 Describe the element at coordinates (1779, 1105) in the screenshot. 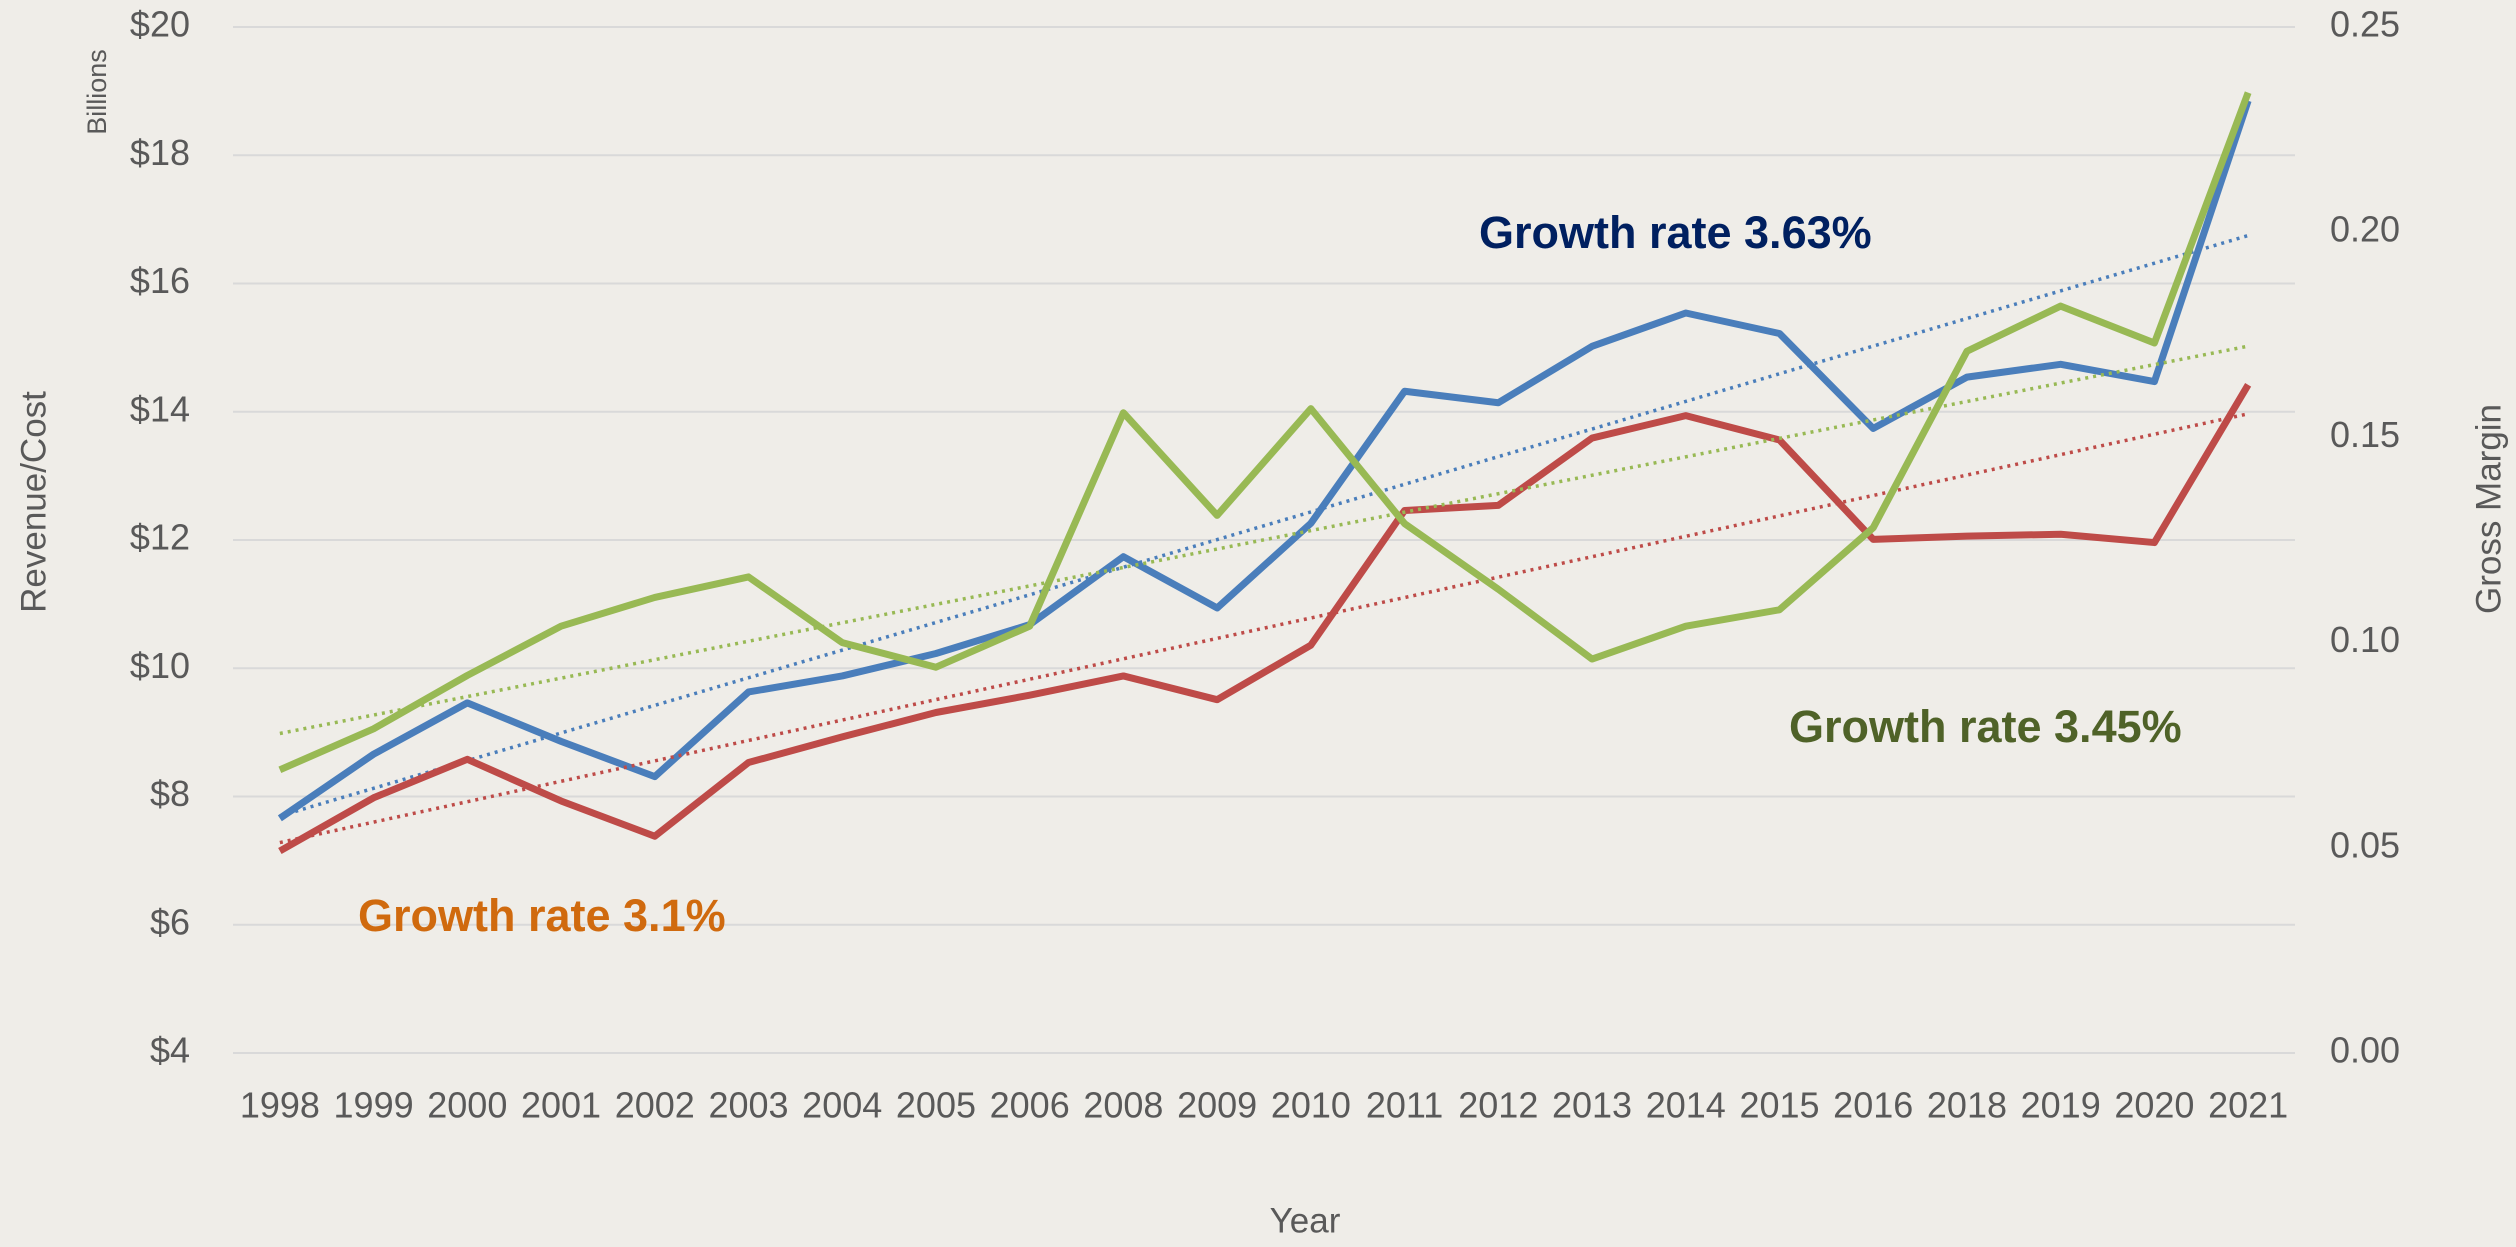

I see `x-tick-label: 2015` at that location.